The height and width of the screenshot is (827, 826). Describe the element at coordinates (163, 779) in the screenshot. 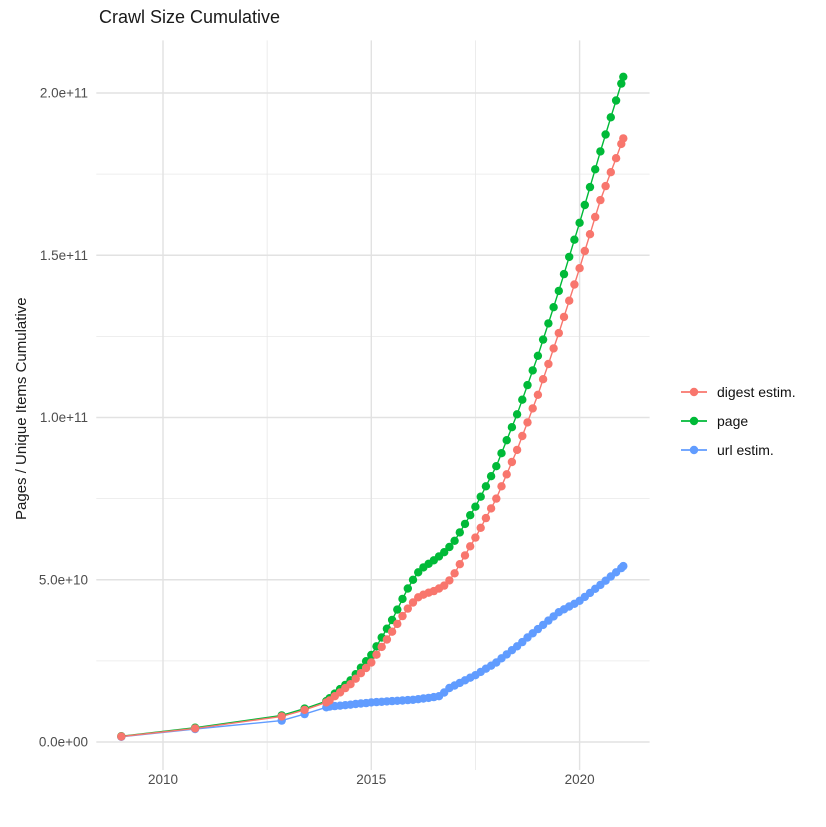

I see `x-tick-label: 2010` at that location.